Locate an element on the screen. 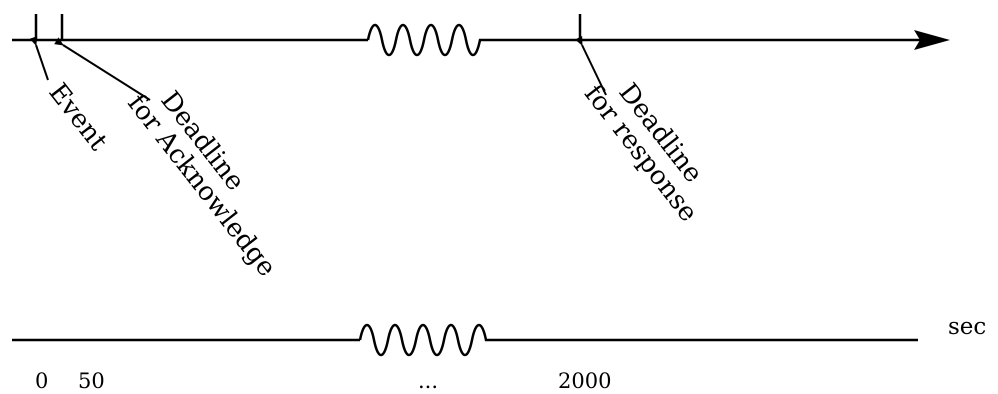  pointer-arrows is located at coordinates (318, 68).